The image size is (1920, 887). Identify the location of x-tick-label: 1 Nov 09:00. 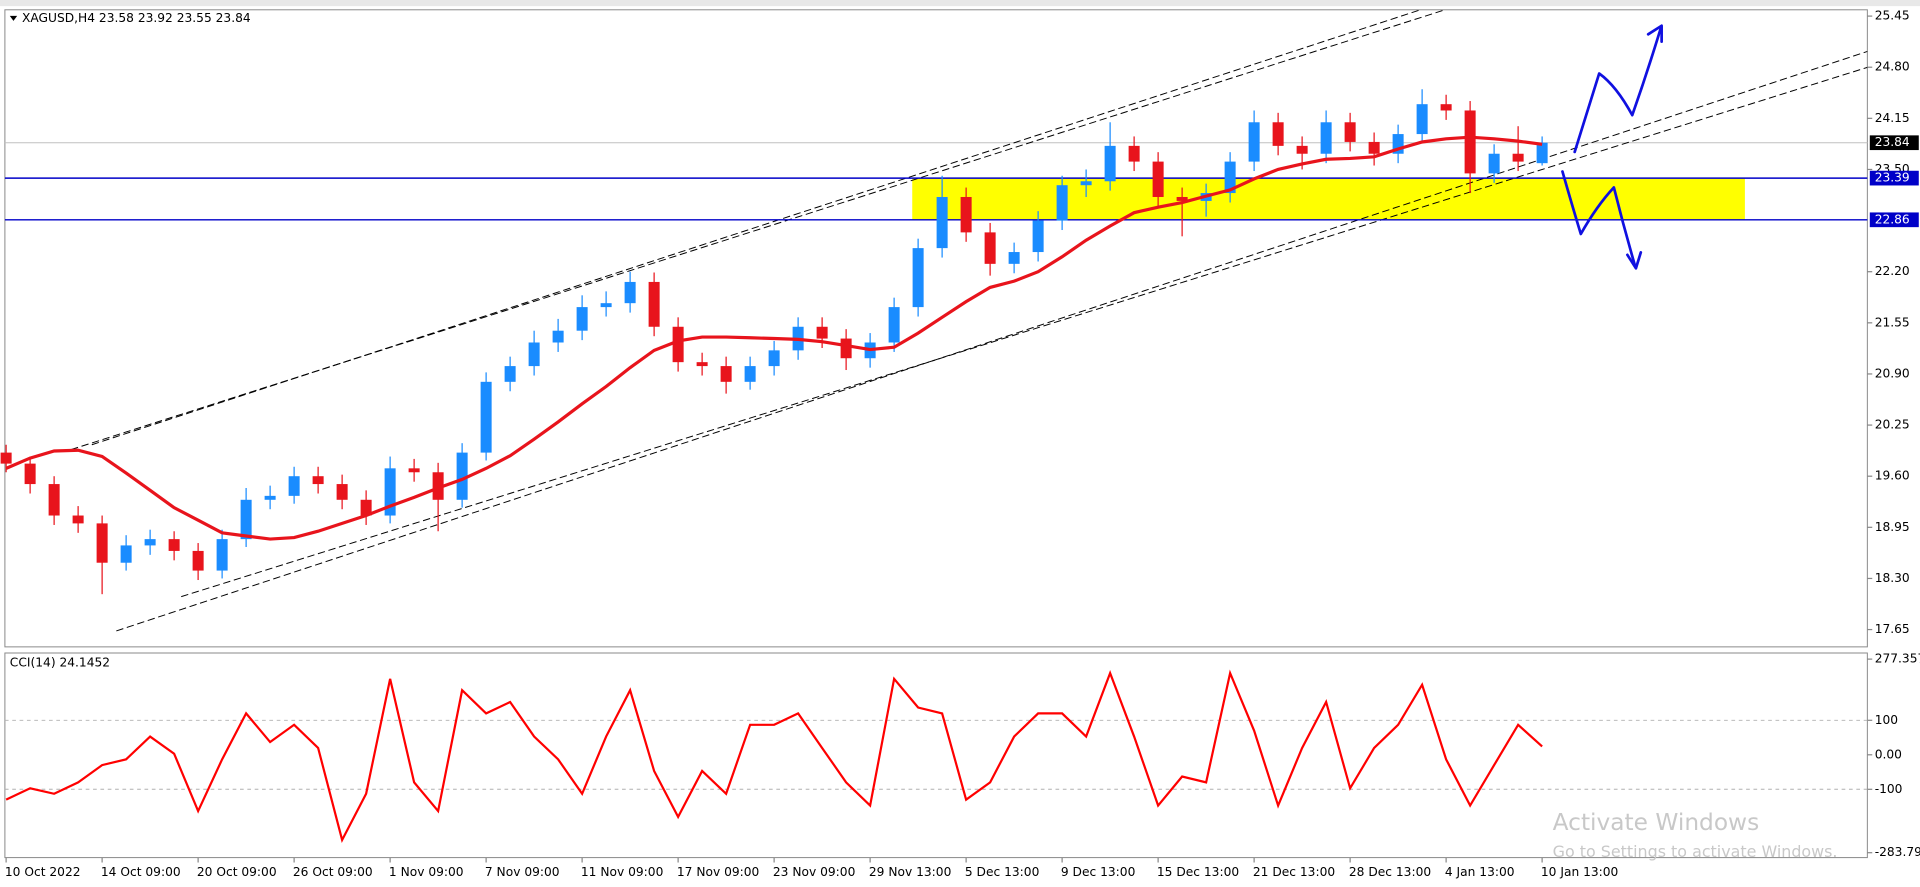
(426, 872).